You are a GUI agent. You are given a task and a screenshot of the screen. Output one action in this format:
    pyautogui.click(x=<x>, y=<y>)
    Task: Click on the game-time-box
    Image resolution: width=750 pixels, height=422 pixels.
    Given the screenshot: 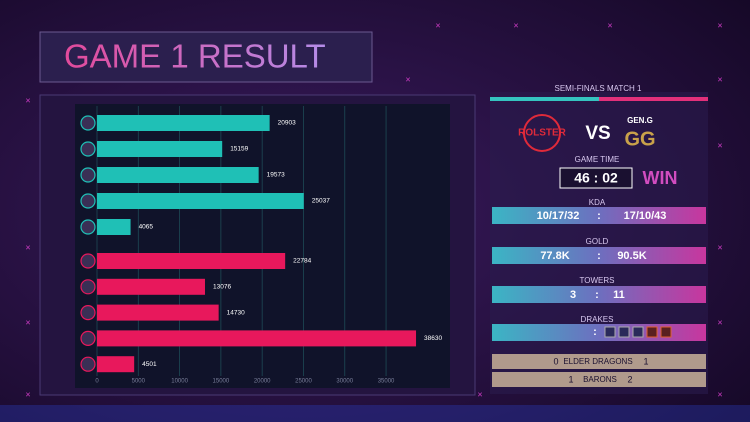 What is the action you would take?
    pyautogui.click(x=596, y=178)
    